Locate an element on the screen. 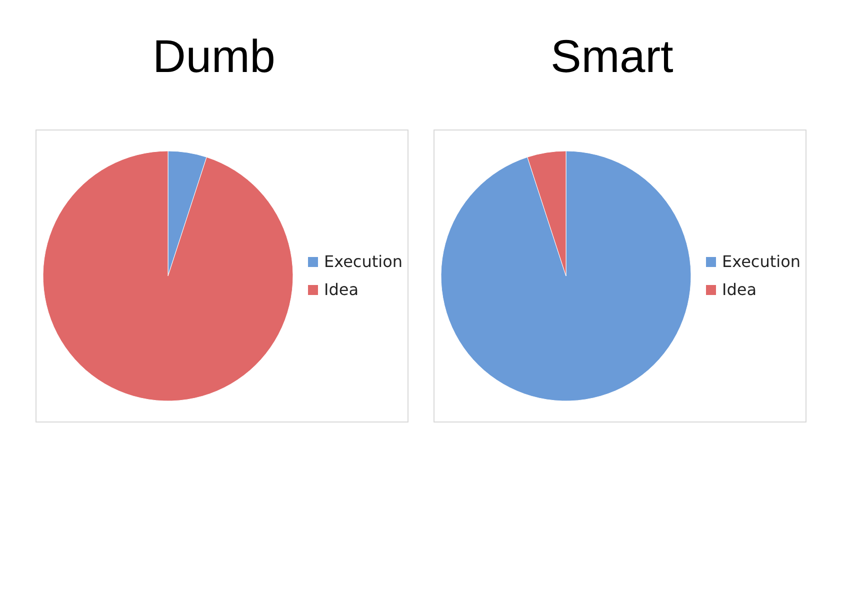  chart-title: Smart is located at coordinates (612, 56).